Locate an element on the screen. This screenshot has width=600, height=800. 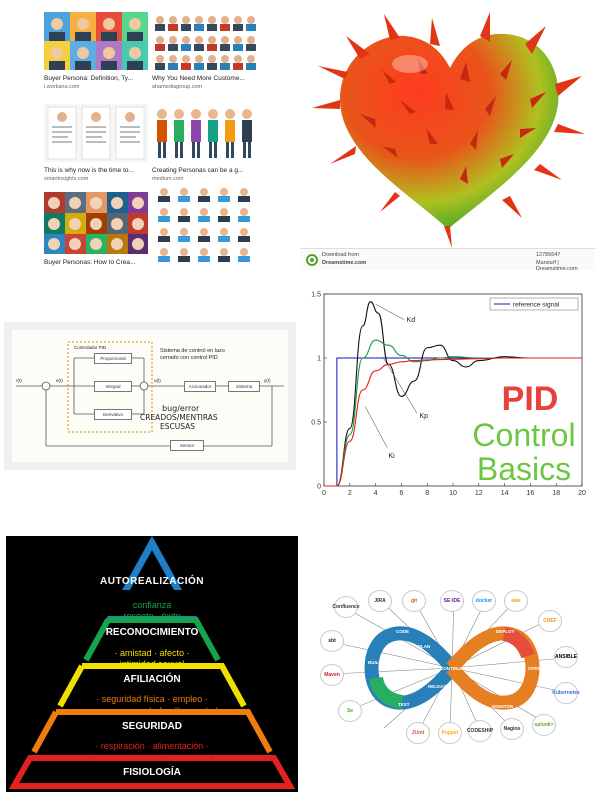
legend-label-reference: reference signal is located at coordinates (536, 305).